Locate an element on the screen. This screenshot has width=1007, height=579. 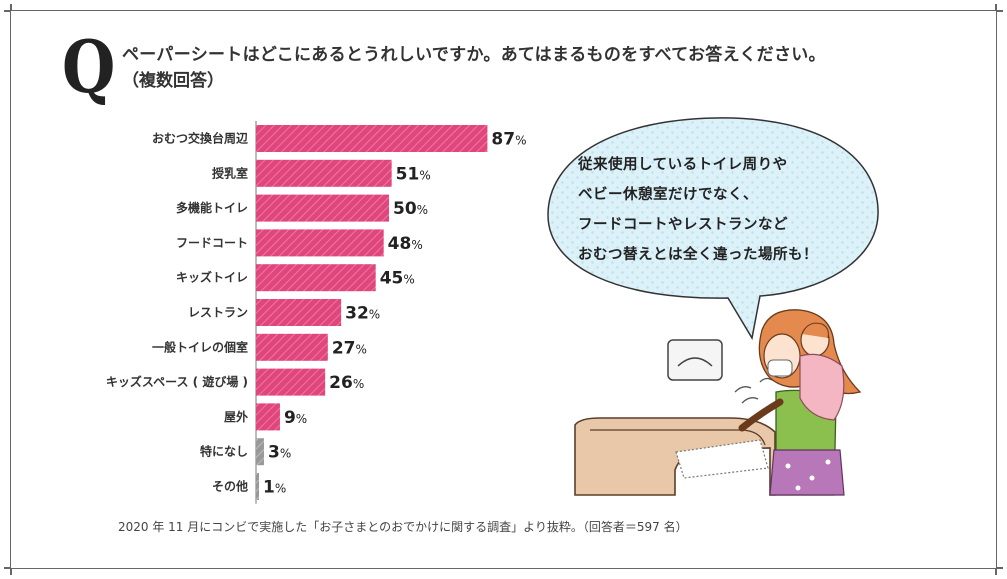
baby-hair is located at coordinates (815, 330).